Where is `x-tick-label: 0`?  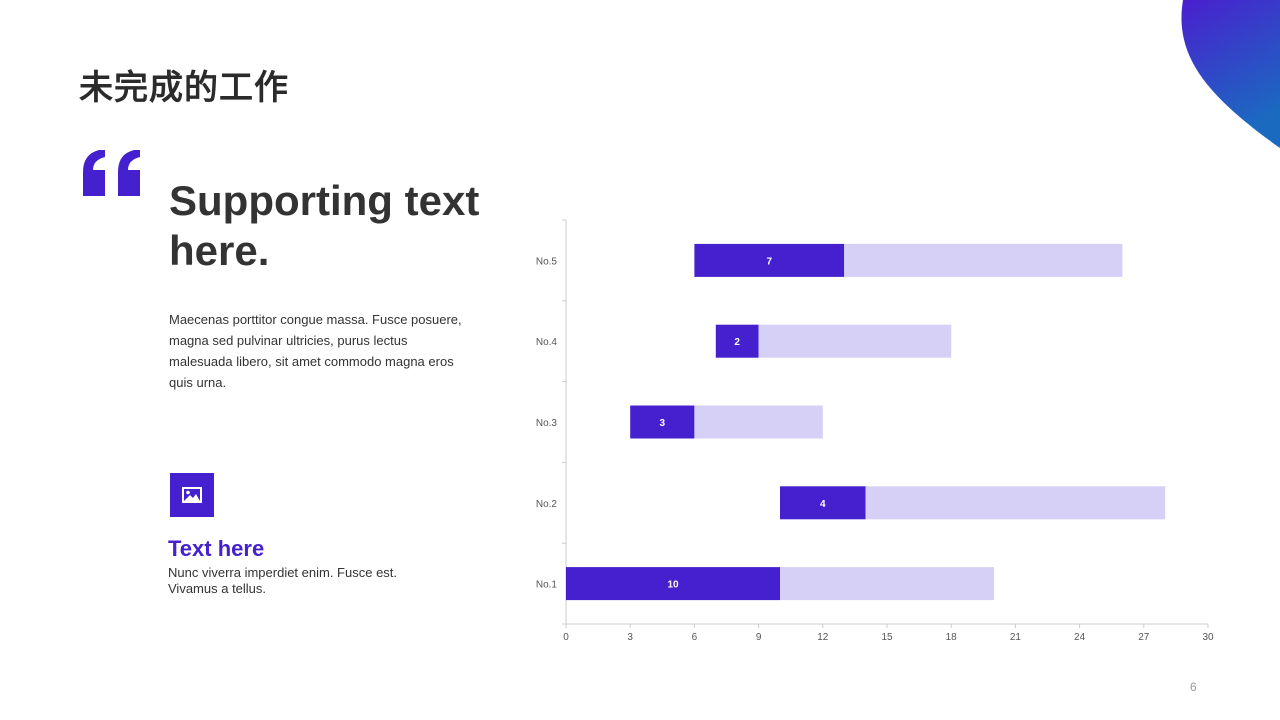
x-tick-label: 0 is located at coordinates (566, 637).